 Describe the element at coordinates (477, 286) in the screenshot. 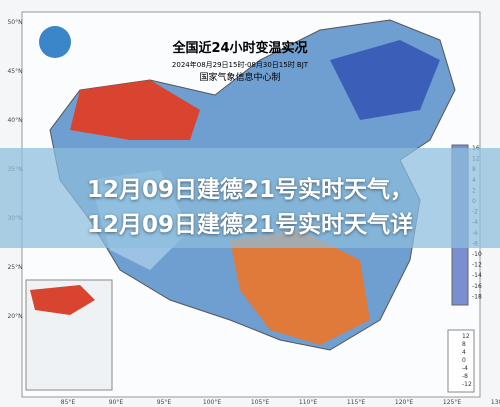

I see `legend-label: -16` at that location.